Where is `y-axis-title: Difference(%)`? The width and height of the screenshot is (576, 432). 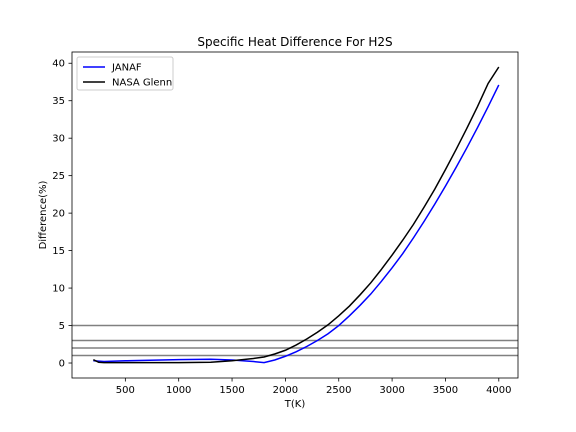
y-axis-title: Difference(%) is located at coordinates (43, 214).